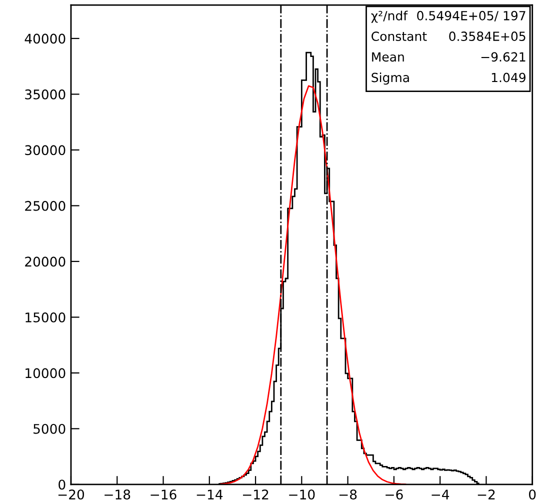 The image size is (546, 502). What do you see at coordinates (348, 495) in the screenshot?
I see `x-tick-label: −8` at bounding box center [348, 495].